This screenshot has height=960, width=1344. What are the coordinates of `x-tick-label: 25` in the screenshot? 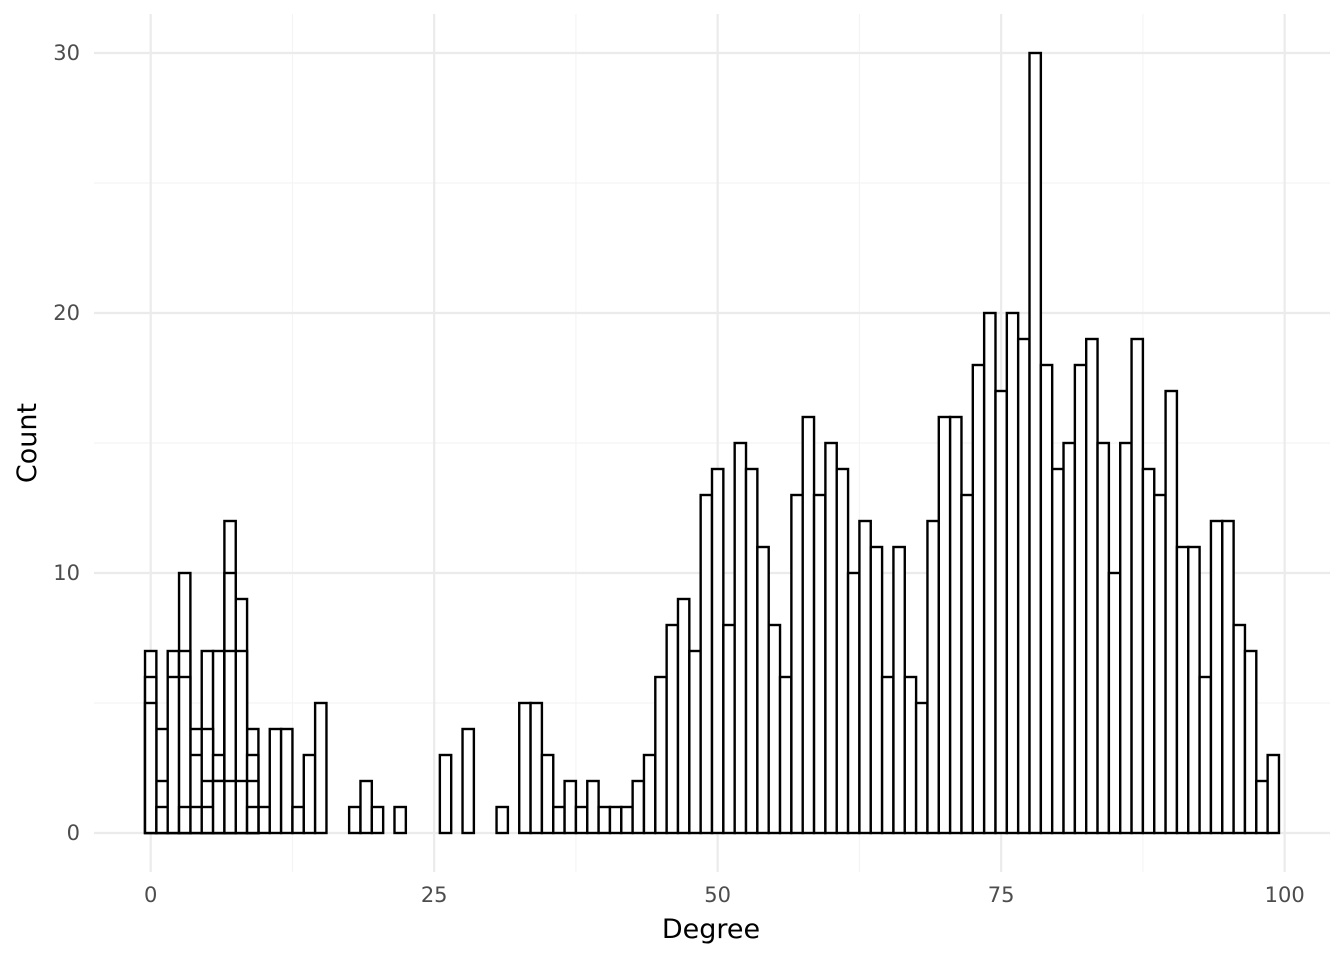 It's located at (434, 895).